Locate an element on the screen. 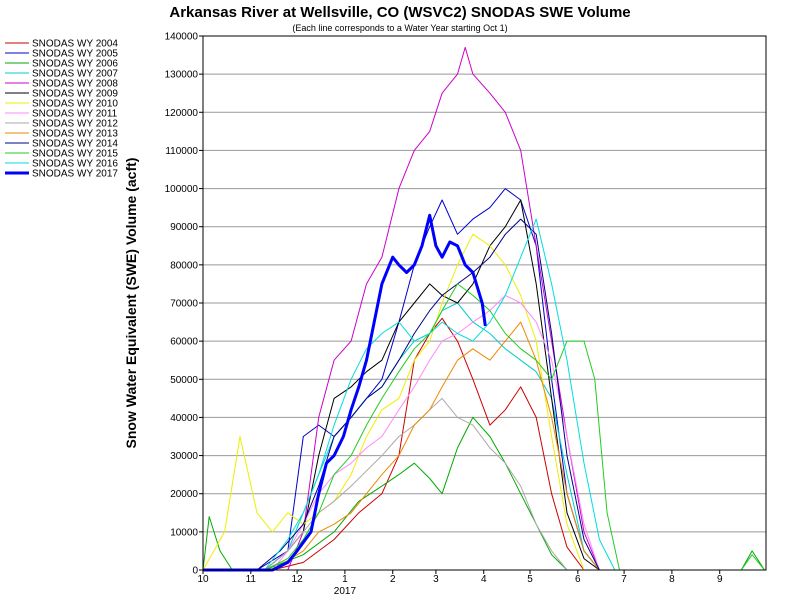  legend-label-snodas-wy-2008: SNODAS WY 2008 is located at coordinates (75, 84).